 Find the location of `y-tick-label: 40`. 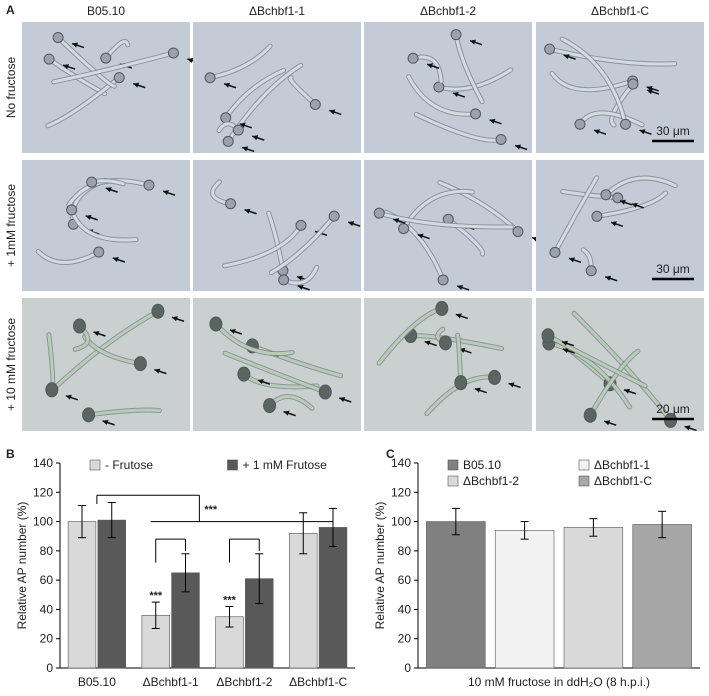

y-tick-label: 40 is located at coordinates (405, 609).